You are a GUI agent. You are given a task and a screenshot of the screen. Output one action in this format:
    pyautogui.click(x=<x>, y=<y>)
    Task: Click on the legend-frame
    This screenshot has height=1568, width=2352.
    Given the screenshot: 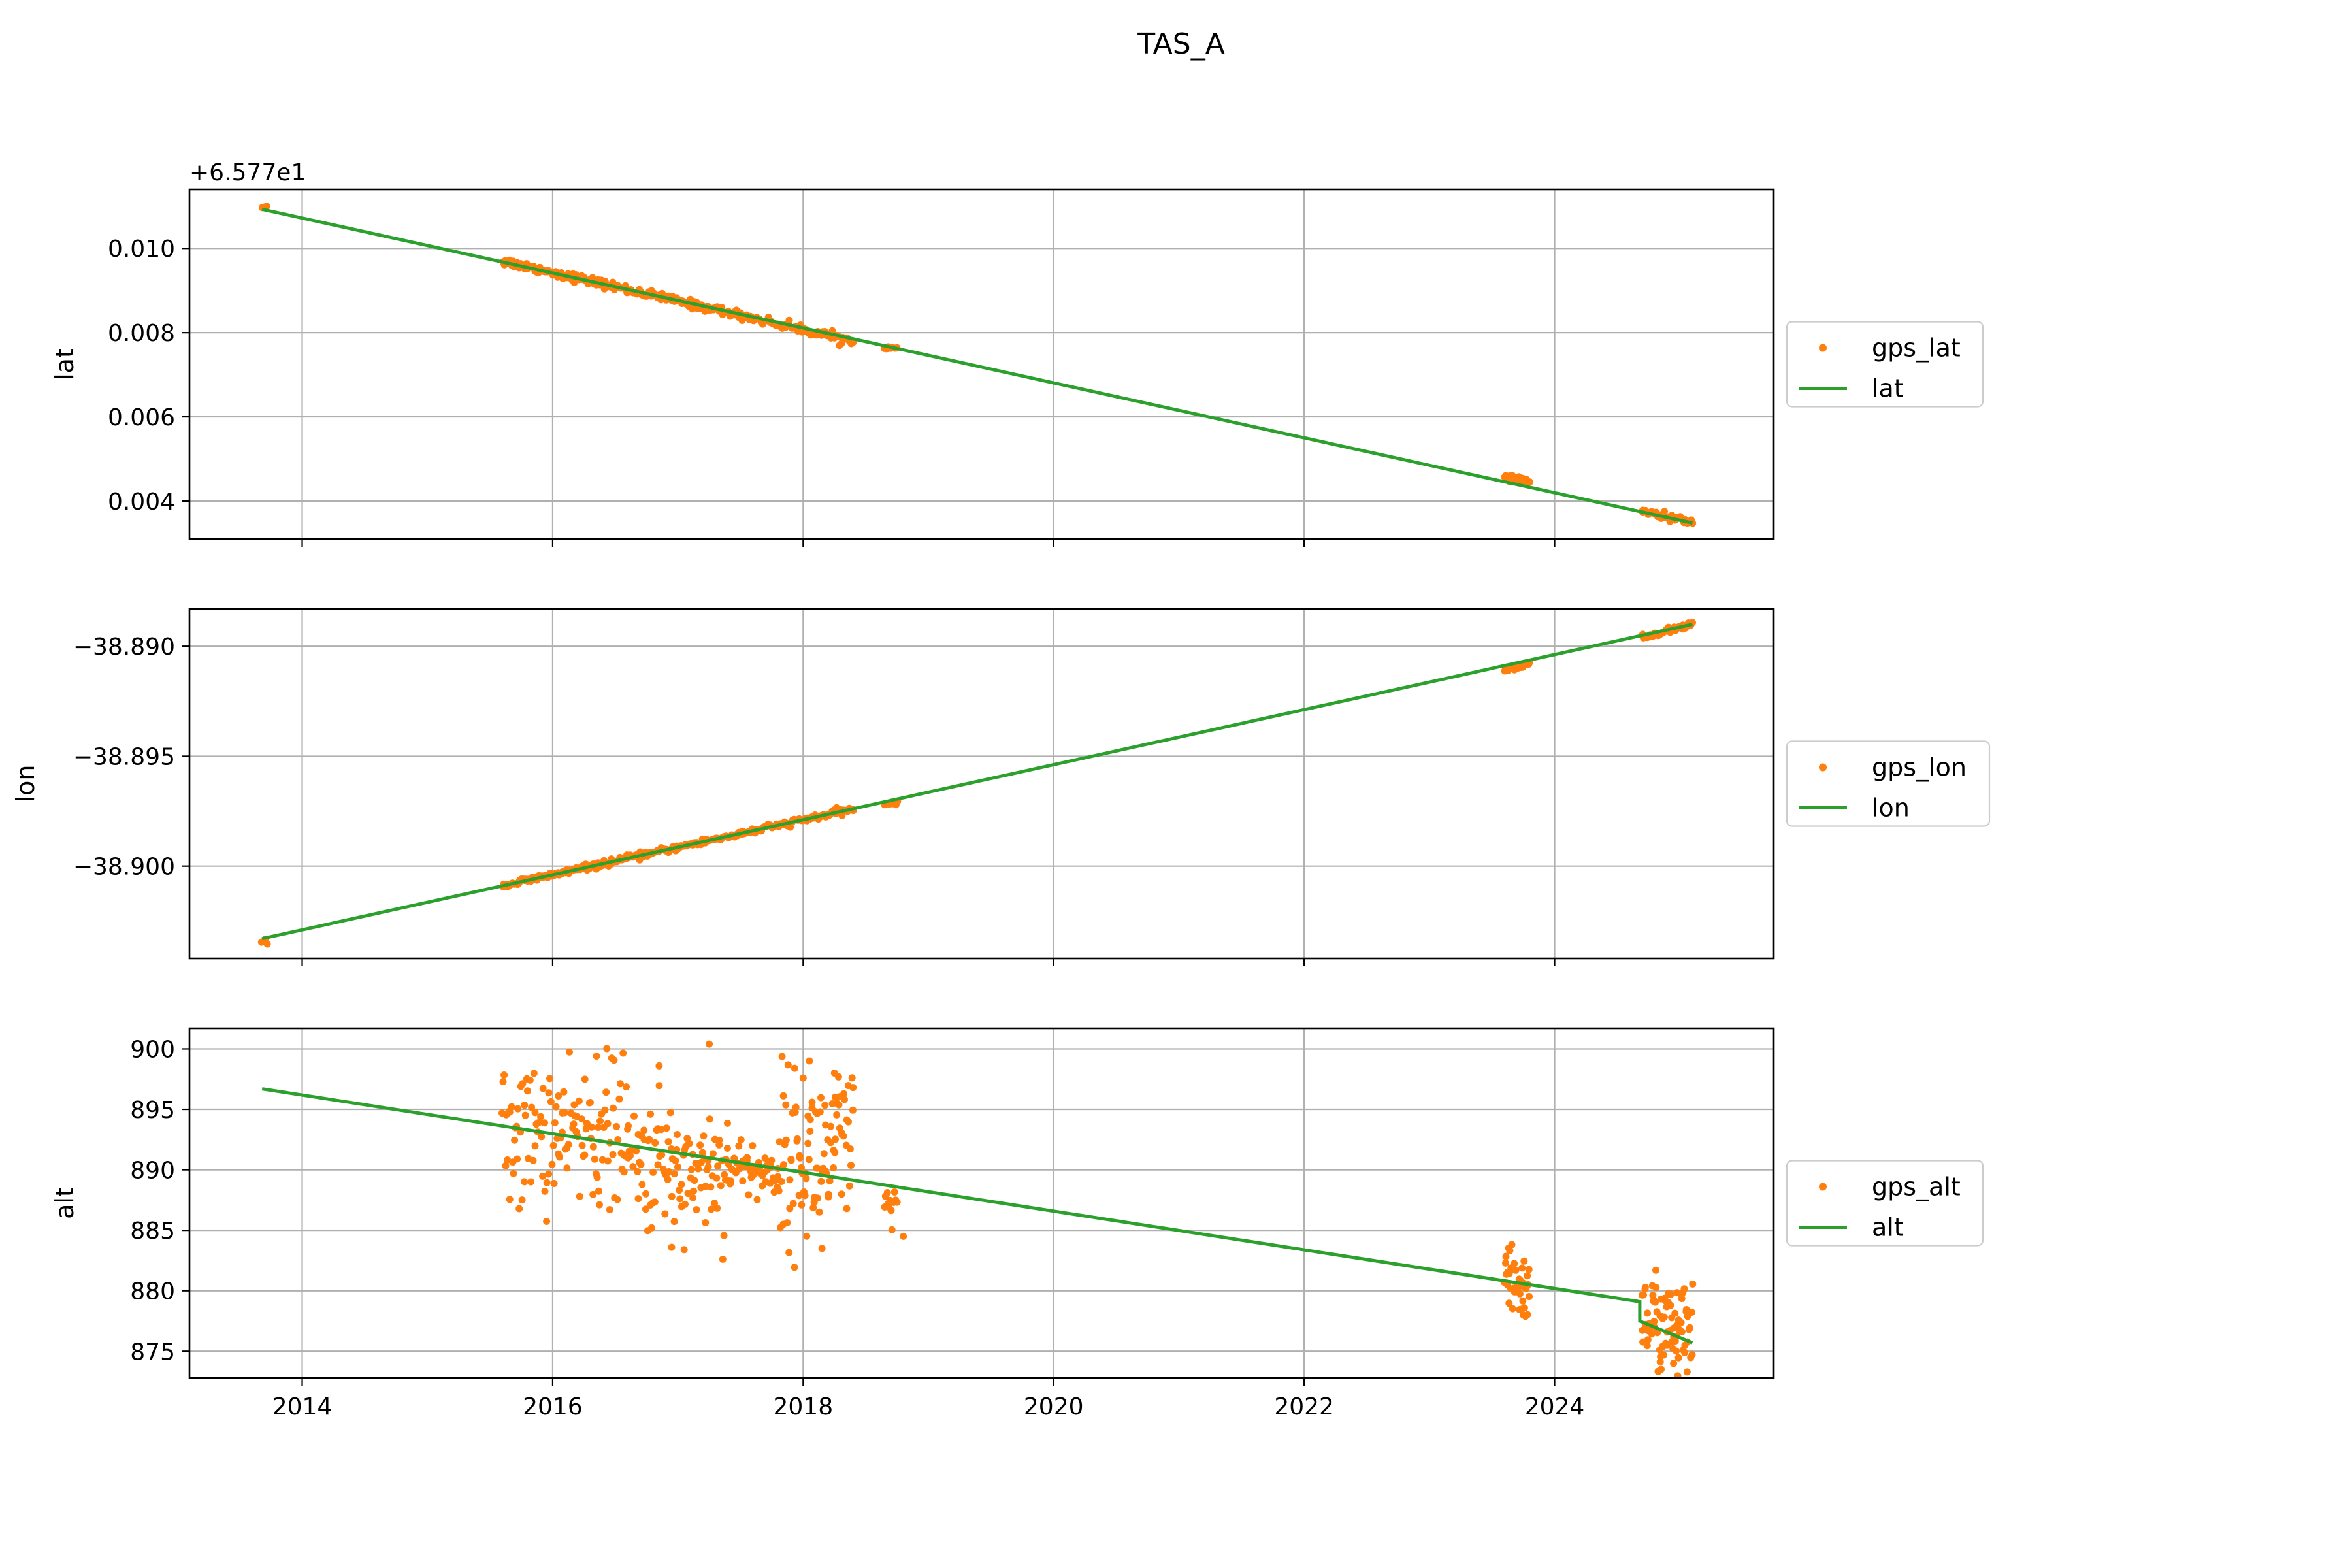 What is the action you would take?
    pyautogui.click(x=1885, y=364)
    